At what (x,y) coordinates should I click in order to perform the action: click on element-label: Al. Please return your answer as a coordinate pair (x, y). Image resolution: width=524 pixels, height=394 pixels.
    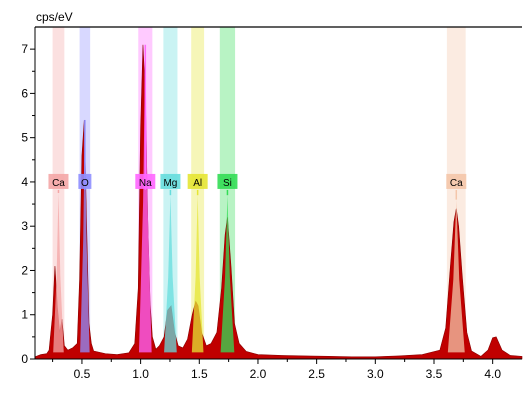
    Looking at the image, I should click on (197, 183).